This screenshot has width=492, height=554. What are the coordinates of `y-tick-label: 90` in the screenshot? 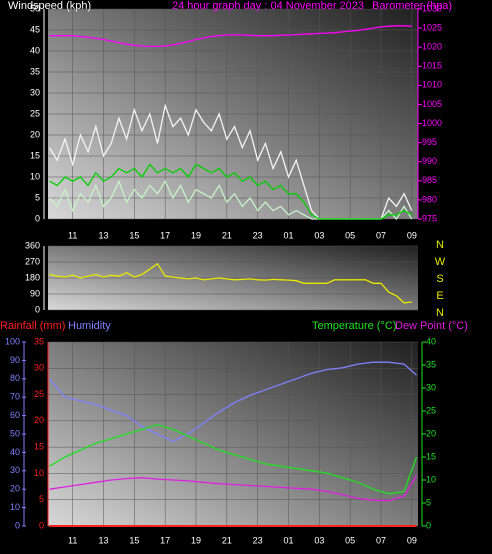 It's located at (35, 293).